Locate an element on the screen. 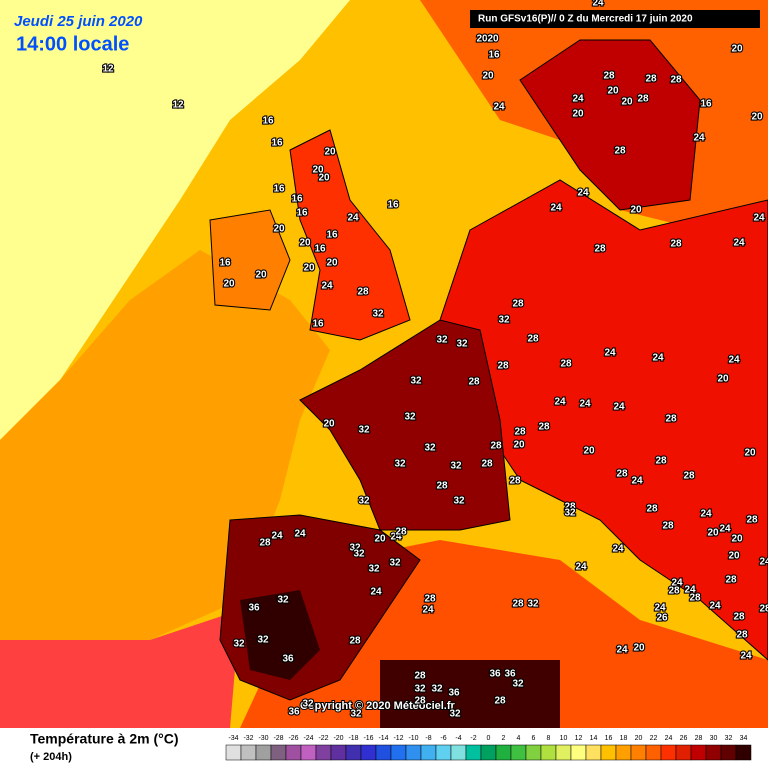  legend-tick-label: 32 is located at coordinates (729, 738).